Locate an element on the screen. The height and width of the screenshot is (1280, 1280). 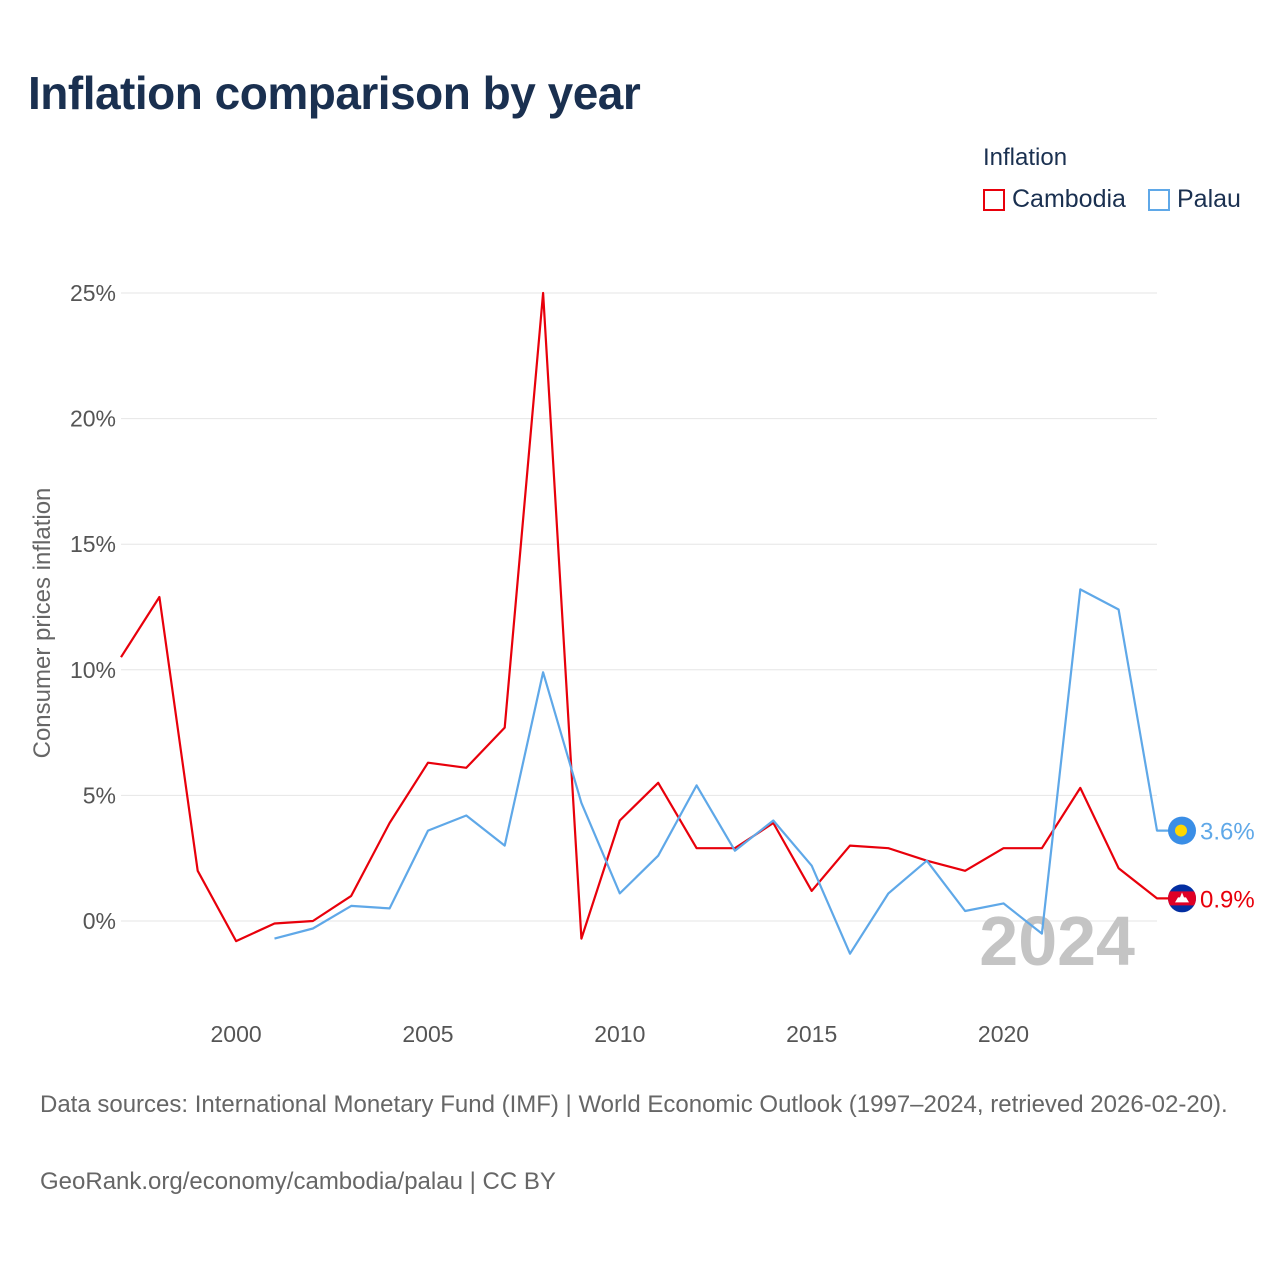
y-axis-label: Consumer prices inflation is located at coordinates (42, 623).